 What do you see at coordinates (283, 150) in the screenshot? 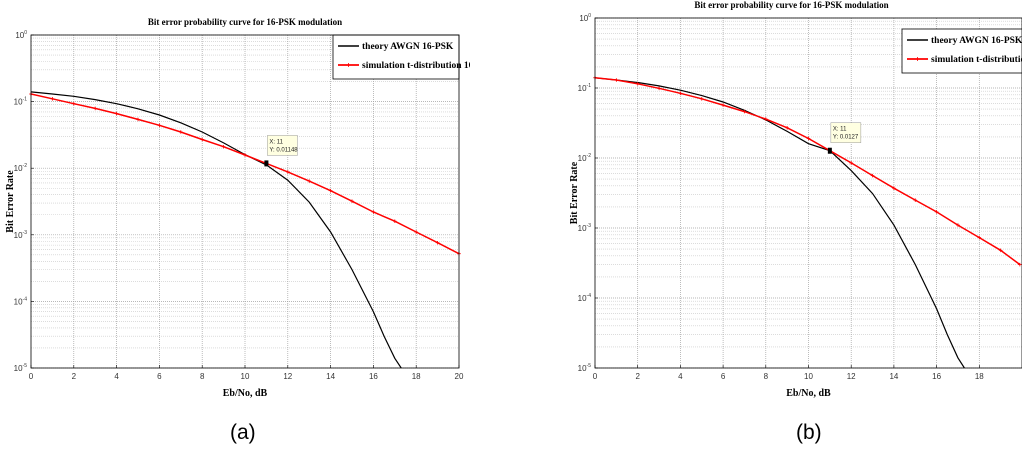
I see `datatip-y: Y: 0.01148` at bounding box center [283, 150].